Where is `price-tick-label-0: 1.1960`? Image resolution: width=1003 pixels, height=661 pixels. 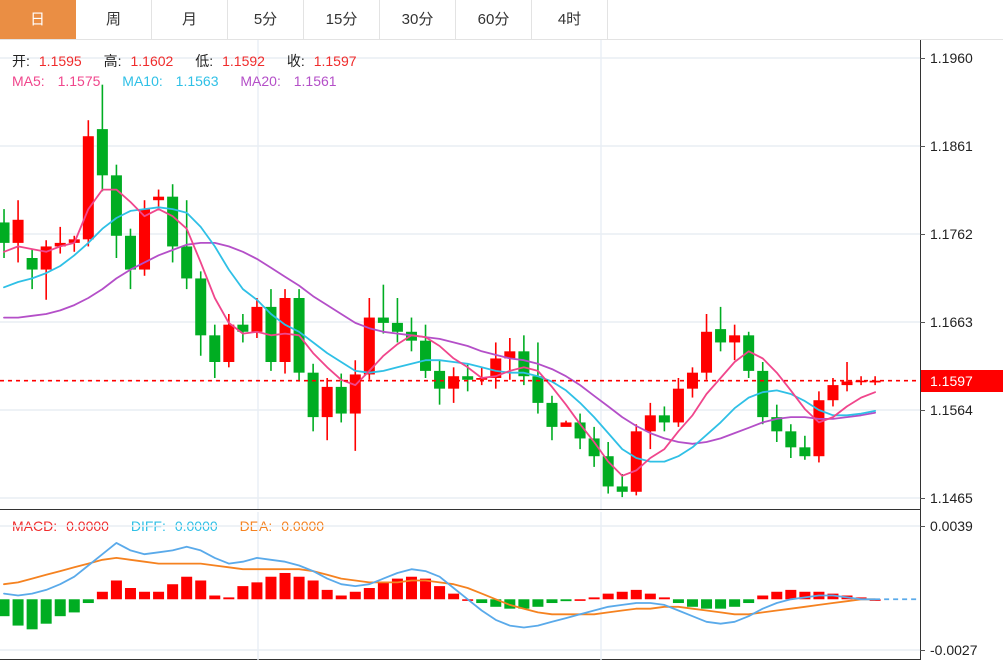
price-tick-label-0: 1.1960 is located at coordinates (951, 58).